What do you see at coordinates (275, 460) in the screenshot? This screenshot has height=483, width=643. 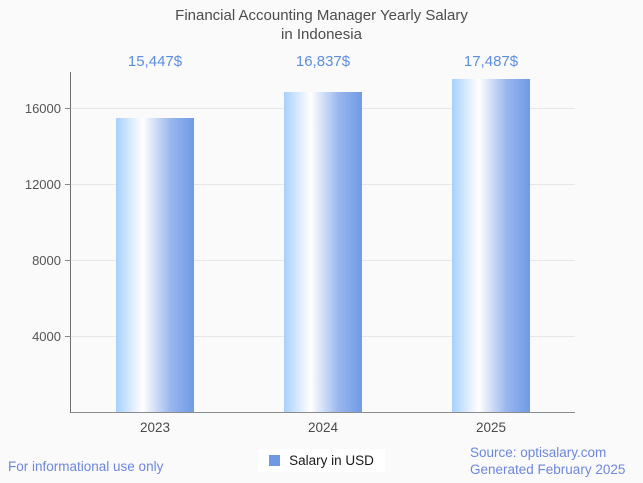 I see `legend-swatch-icon` at bounding box center [275, 460].